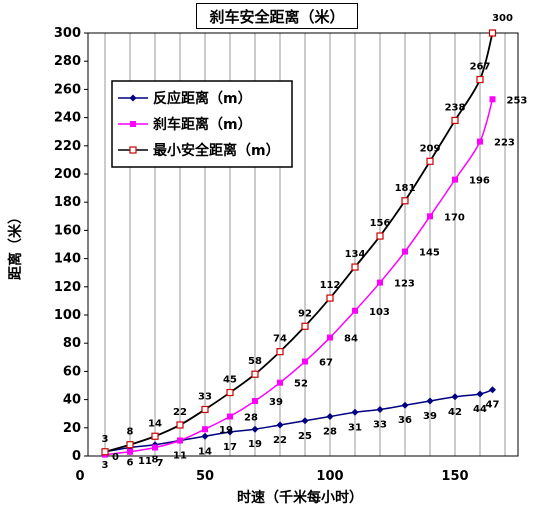  Describe the element at coordinates (504, 143) in the screenshot. I see `data-label-braking: 223` at that location.